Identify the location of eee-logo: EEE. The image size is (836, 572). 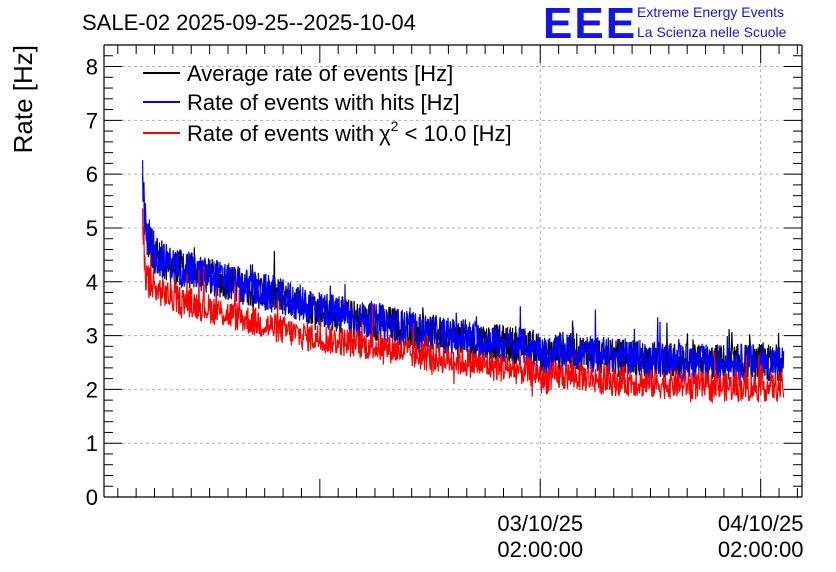
(590, 24).